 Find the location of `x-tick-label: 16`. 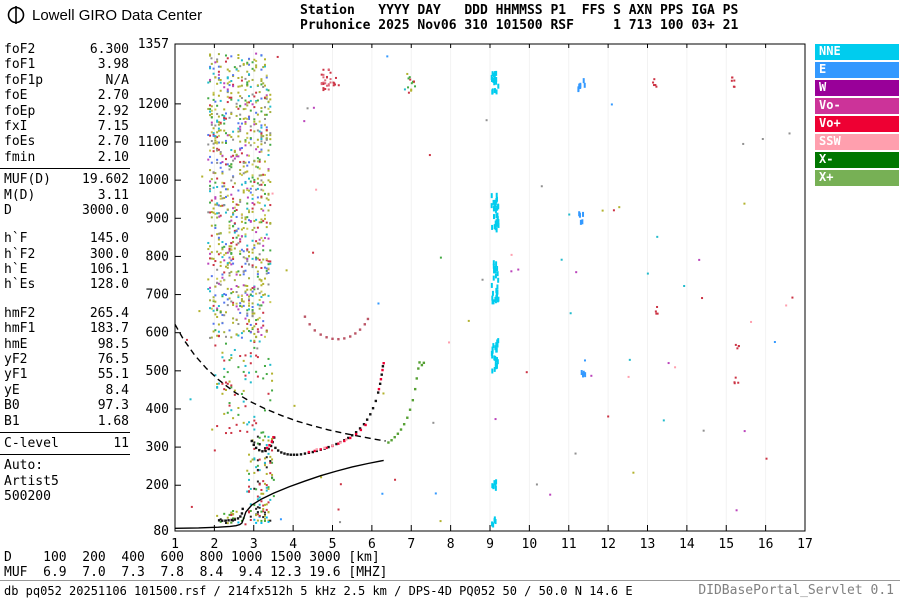

x-tick-label: 16 is located at coordinates (766, 544).